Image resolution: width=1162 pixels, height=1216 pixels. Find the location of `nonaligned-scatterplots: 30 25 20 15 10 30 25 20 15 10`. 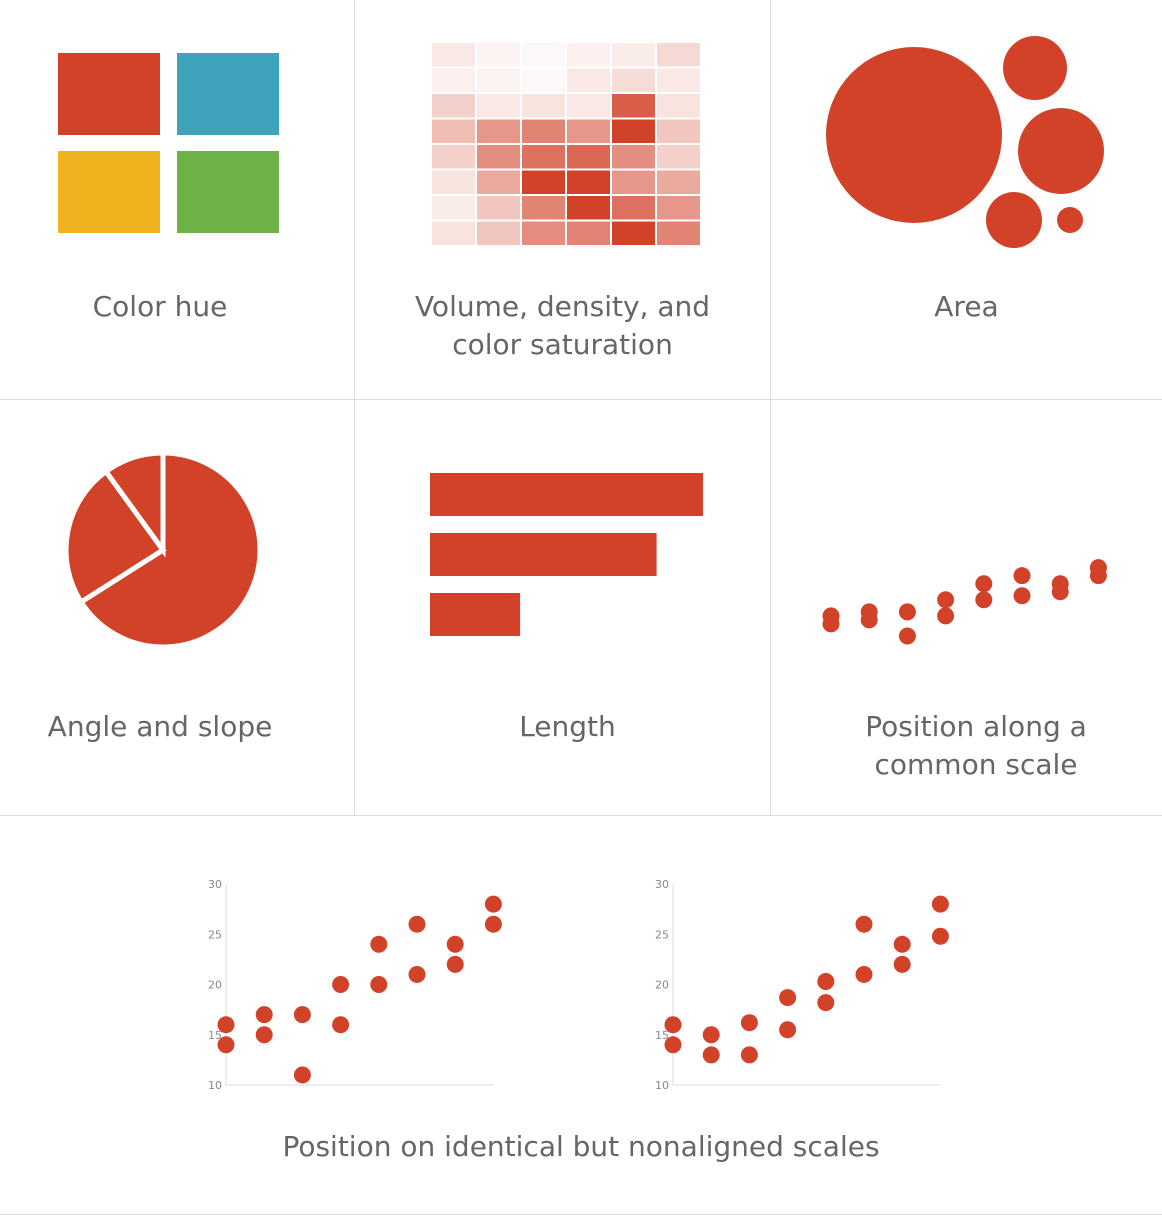

nonaligned-scatterplots: 30 25 20 15 10 30 25 20 15 10 is located at coordinates (578, 985).